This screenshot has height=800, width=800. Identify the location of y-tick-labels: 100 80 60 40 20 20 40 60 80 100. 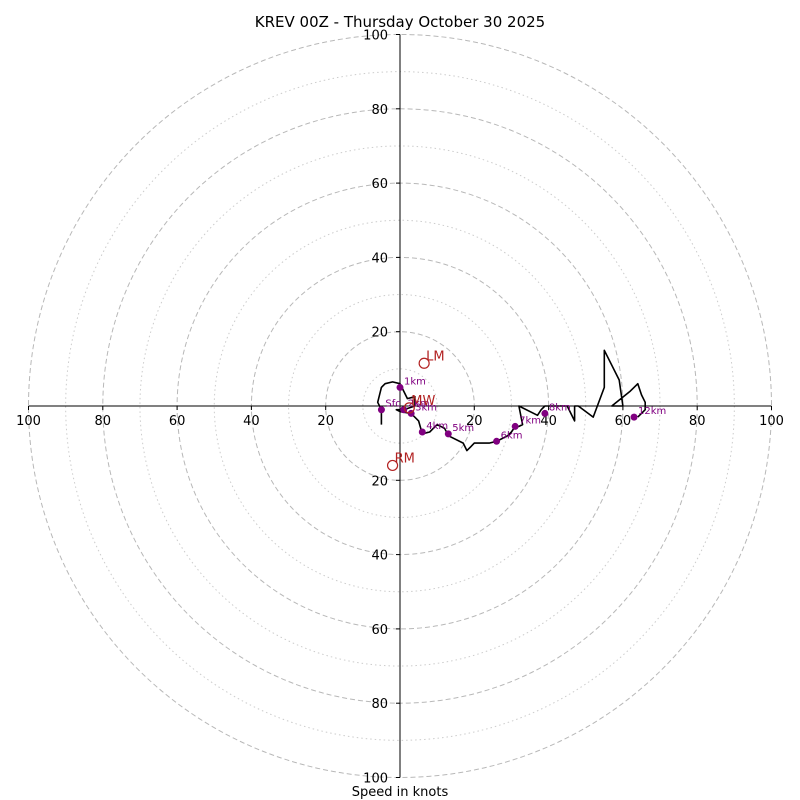
(381, 408).